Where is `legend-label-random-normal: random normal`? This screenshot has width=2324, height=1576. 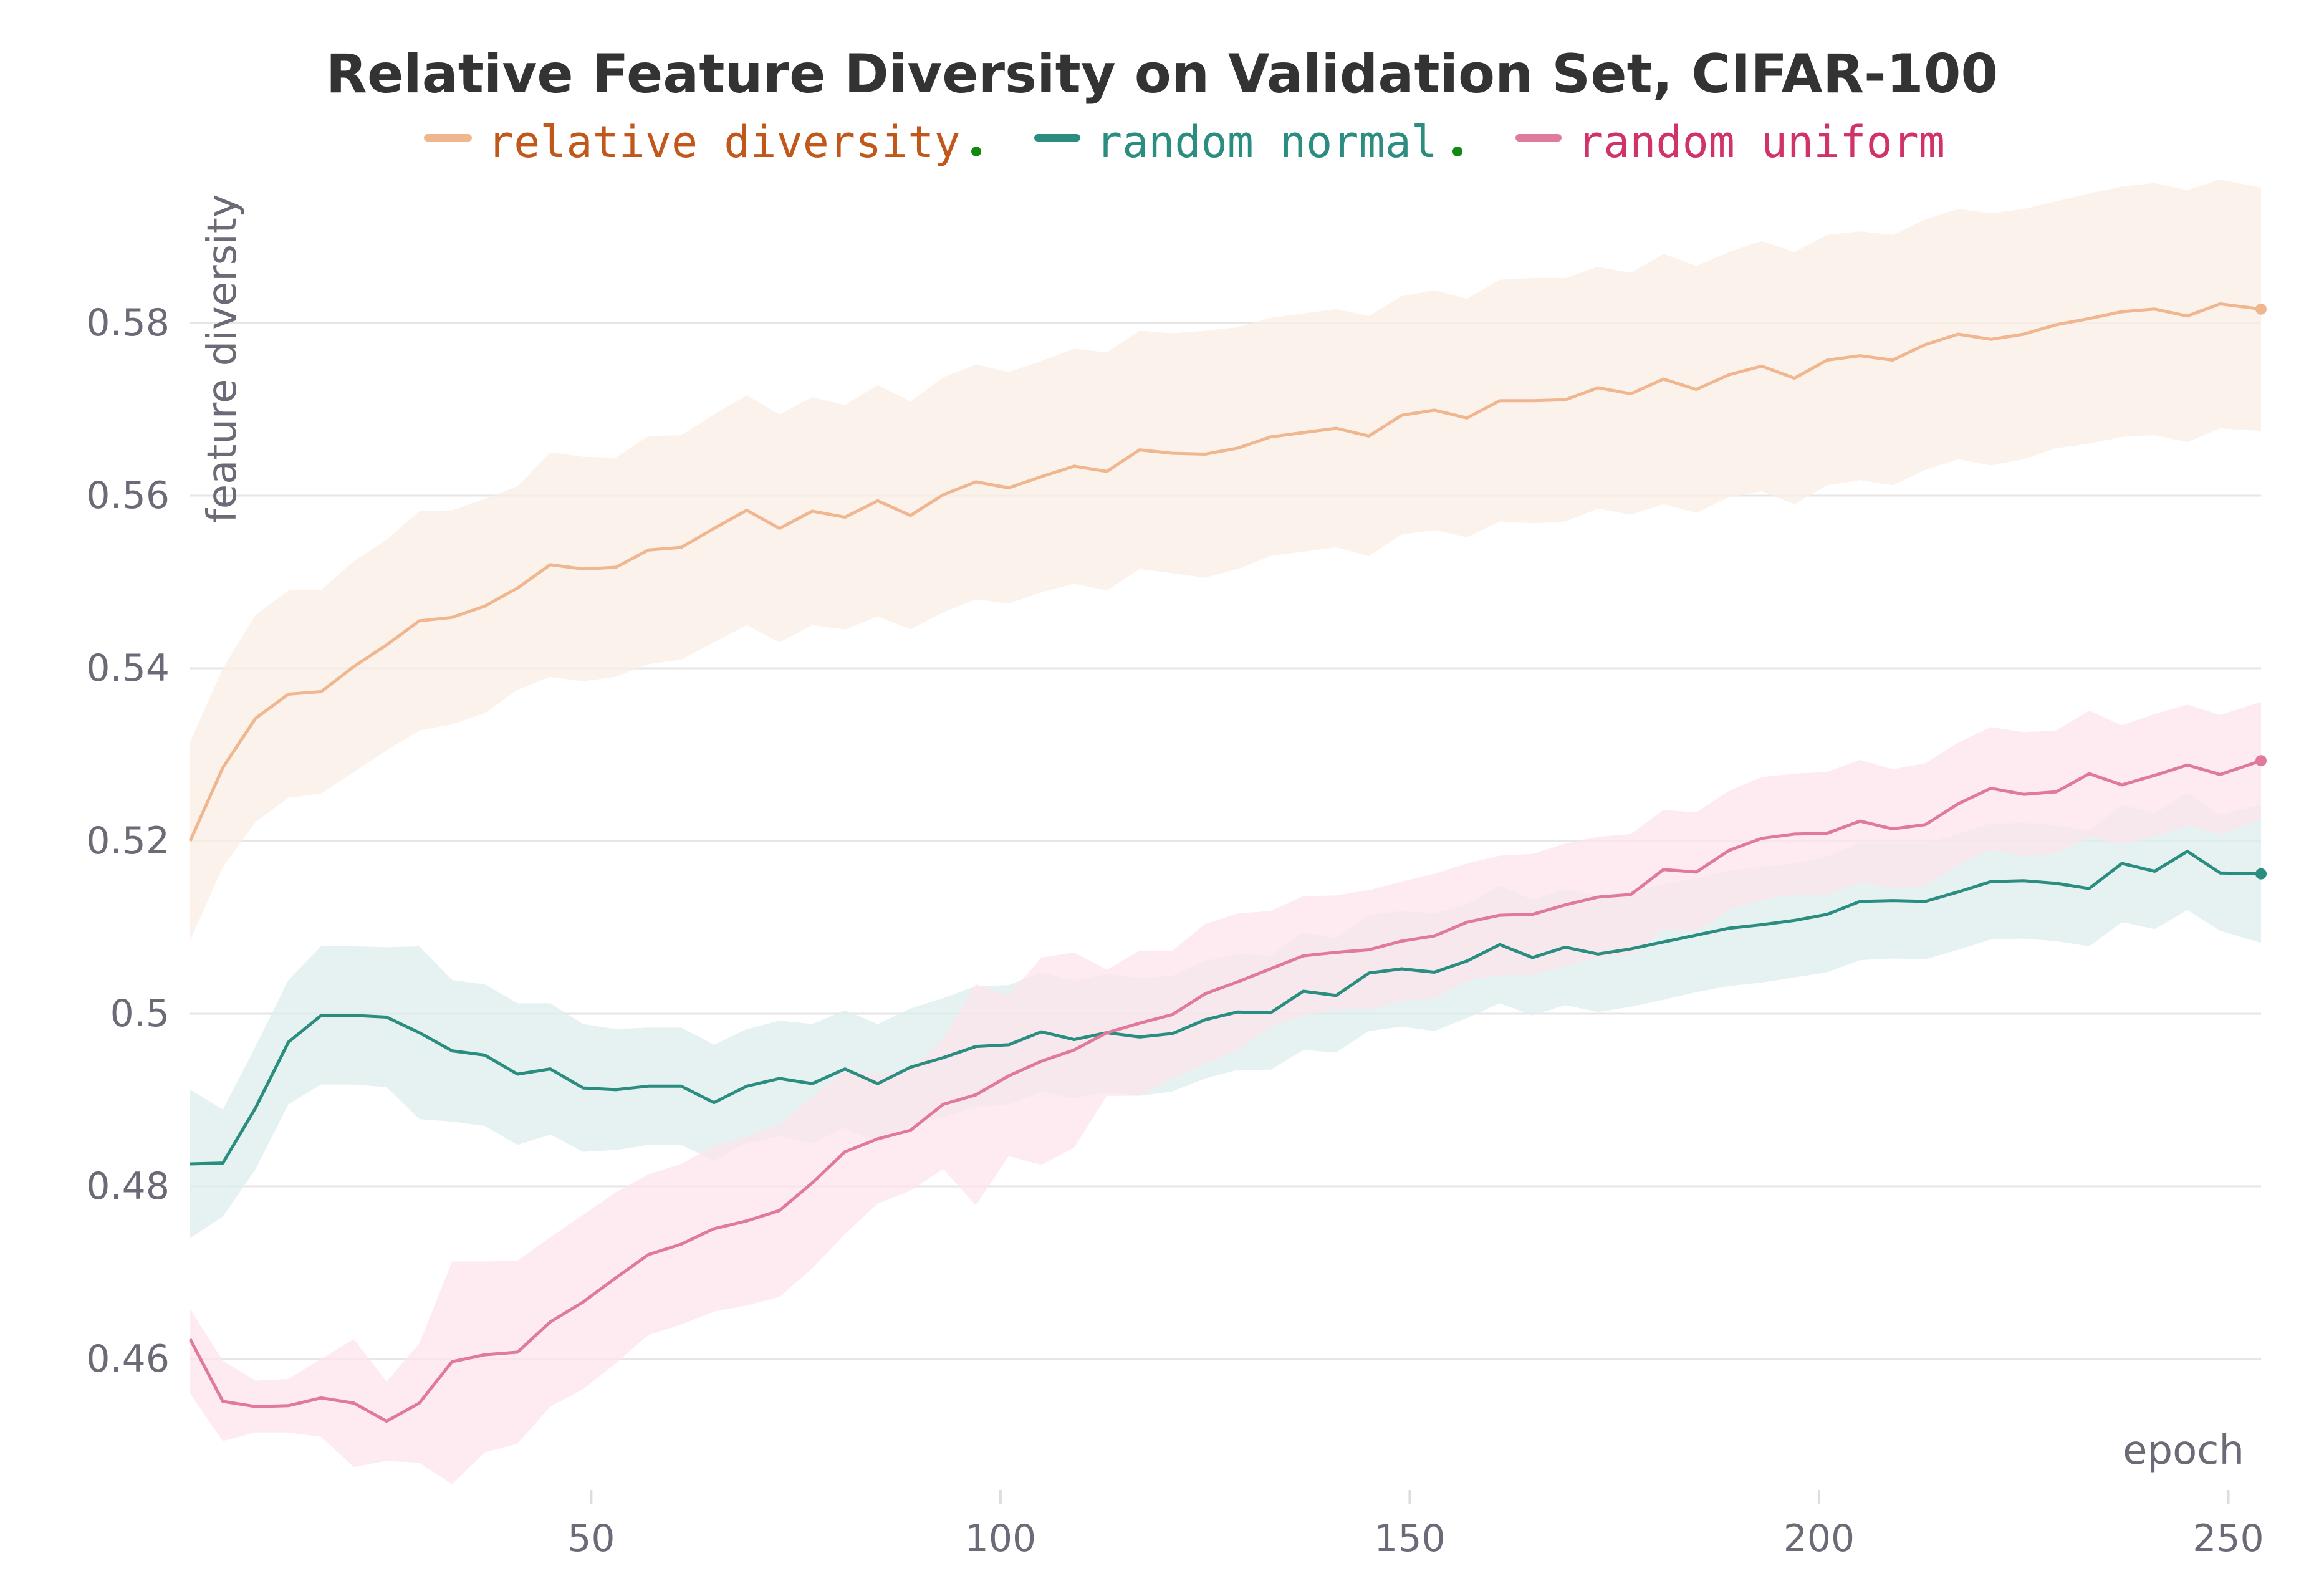
legend-label-random-normal: random normal is located at coordinates (1267, 142).